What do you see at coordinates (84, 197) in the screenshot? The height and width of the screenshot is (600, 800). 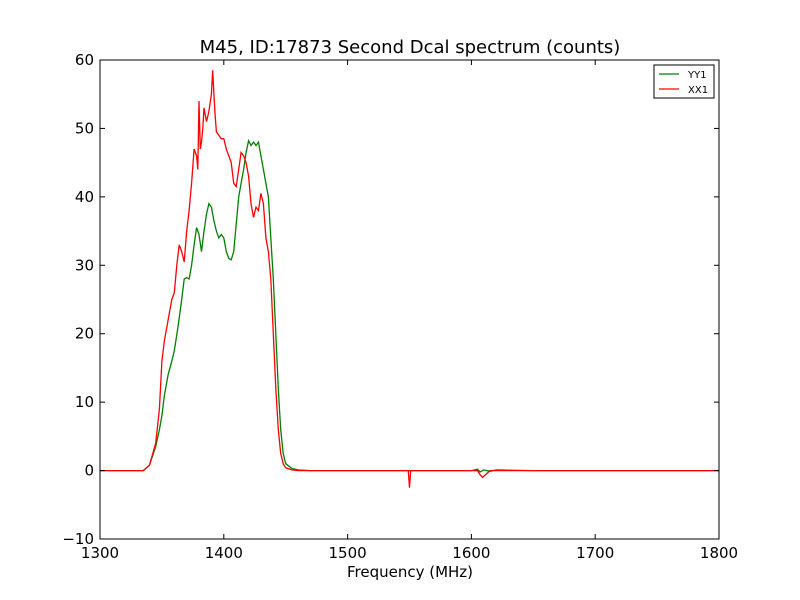 I see `y-tick-label: 40` at bounding box center [84, 197].